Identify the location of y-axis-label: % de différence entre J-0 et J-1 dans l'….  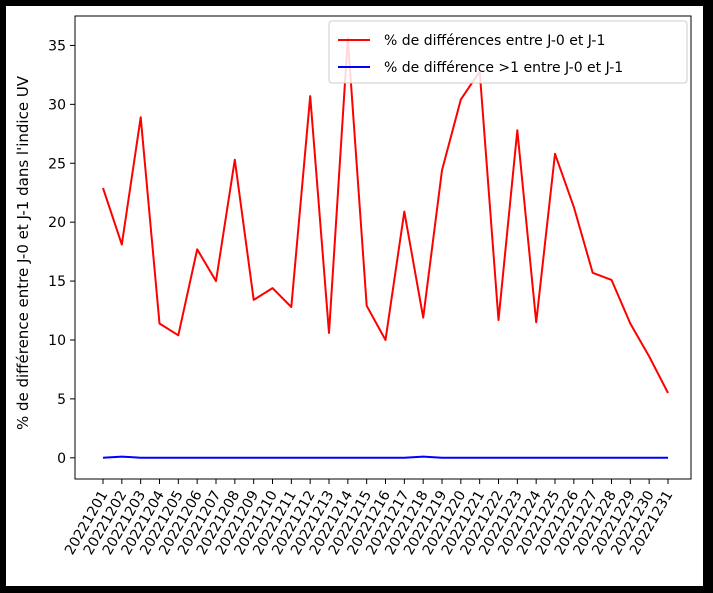
(23, 252).